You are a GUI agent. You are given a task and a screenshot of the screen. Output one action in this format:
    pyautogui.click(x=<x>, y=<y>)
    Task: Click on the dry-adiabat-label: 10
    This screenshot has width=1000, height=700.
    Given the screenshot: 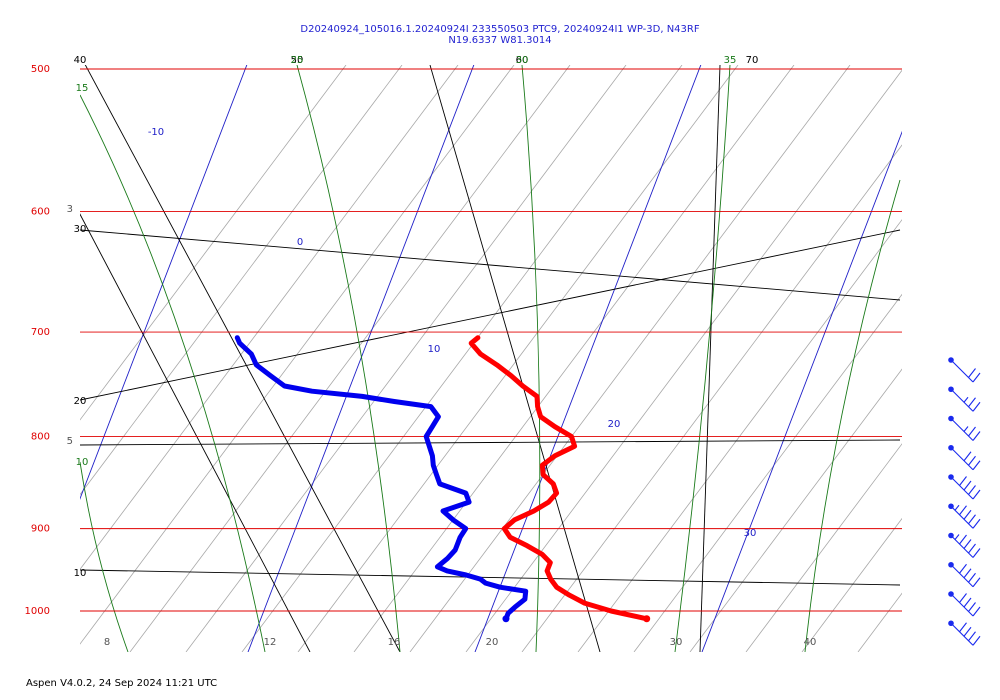 What is the action you would take?
    pyautogui.click(x=80, y=573)
    